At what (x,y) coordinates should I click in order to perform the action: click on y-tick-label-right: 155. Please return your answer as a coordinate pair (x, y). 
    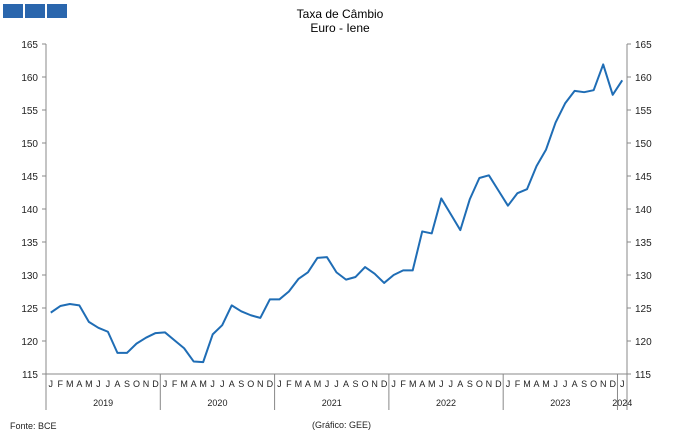
    Looking at the image, I should click on (643, 111).